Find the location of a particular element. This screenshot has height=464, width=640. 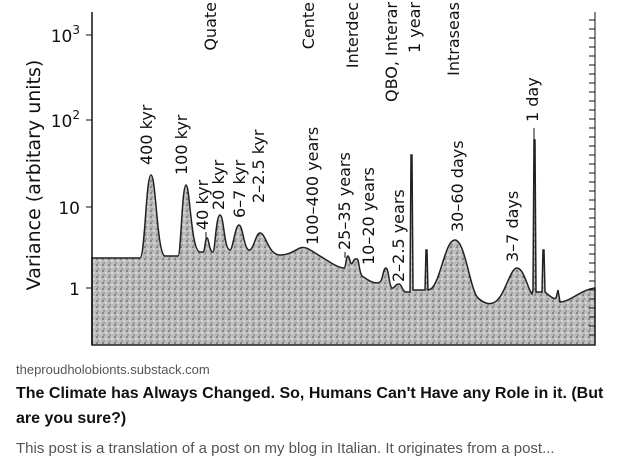

period-label: 1 year is located at coordinates (414, 27).